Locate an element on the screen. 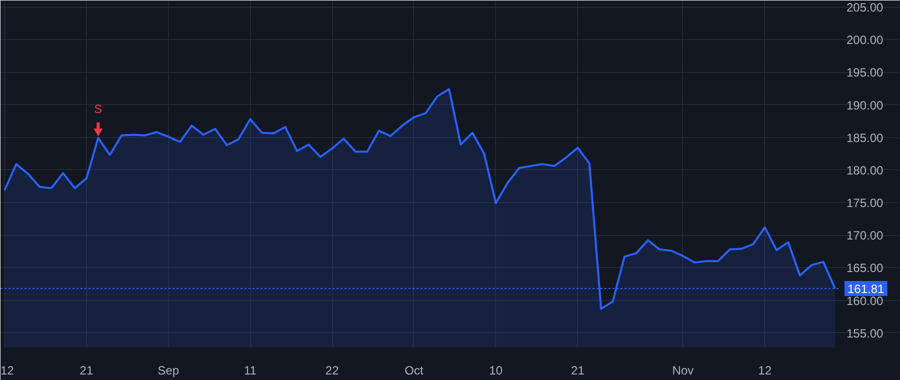 Image resolution: width=900 pixels, height=380 pixels. y-tick-label: 170.00 is located at coordinates (865, 235).